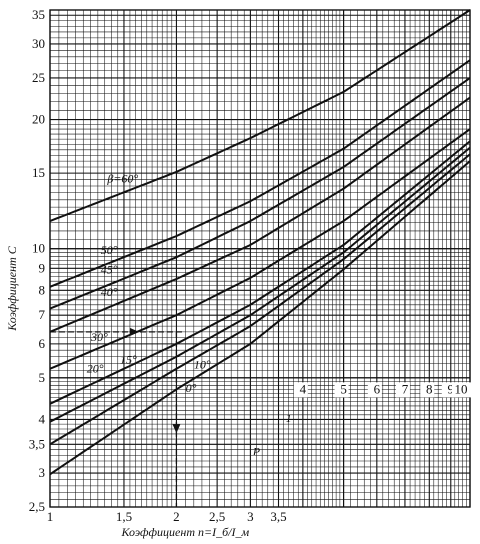  What do you see at coordinates (95, 368) in the screenshot?
I see `series-label: 20°` at bounding box center [95, 368].